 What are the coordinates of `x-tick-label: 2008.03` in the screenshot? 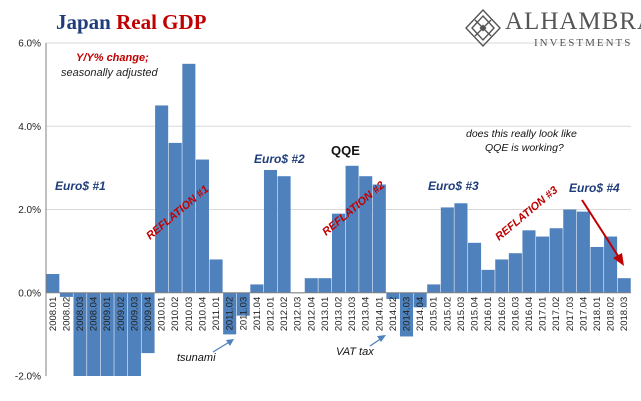 It's located at (80, 314).